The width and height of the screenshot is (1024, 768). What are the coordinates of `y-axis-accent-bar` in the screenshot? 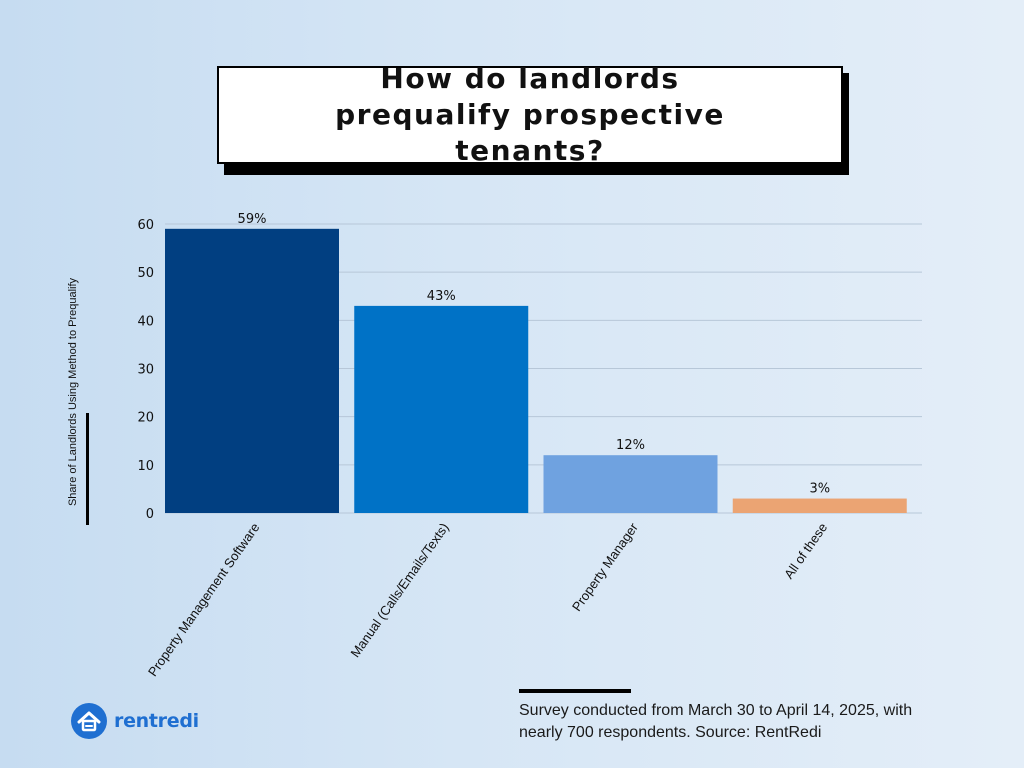 It's located at (87, 469).